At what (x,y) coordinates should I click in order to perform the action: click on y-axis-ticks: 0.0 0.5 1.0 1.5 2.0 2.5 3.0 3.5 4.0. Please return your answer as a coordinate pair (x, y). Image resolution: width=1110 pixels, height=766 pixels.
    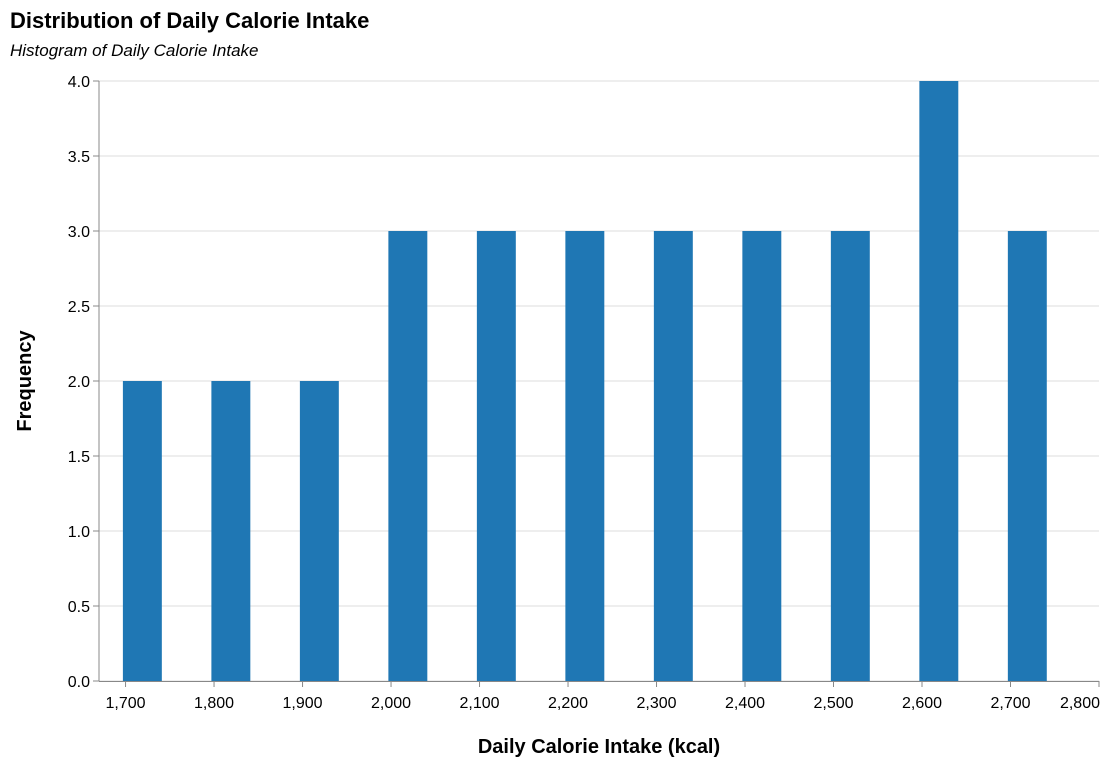
    Looking at the image, I should click on (83, 382).